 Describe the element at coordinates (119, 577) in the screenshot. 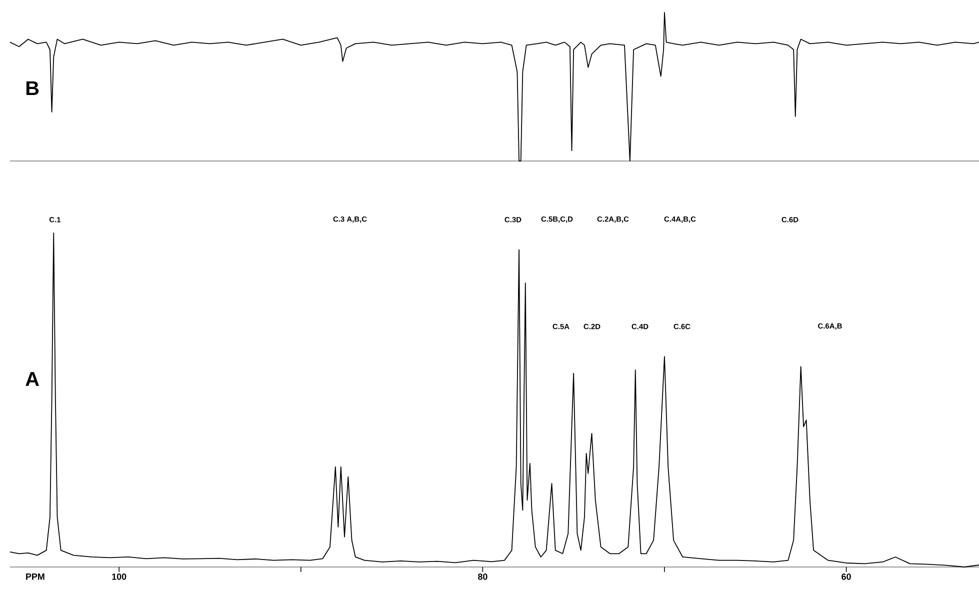

I see `x-tick-label: 100` at that location.